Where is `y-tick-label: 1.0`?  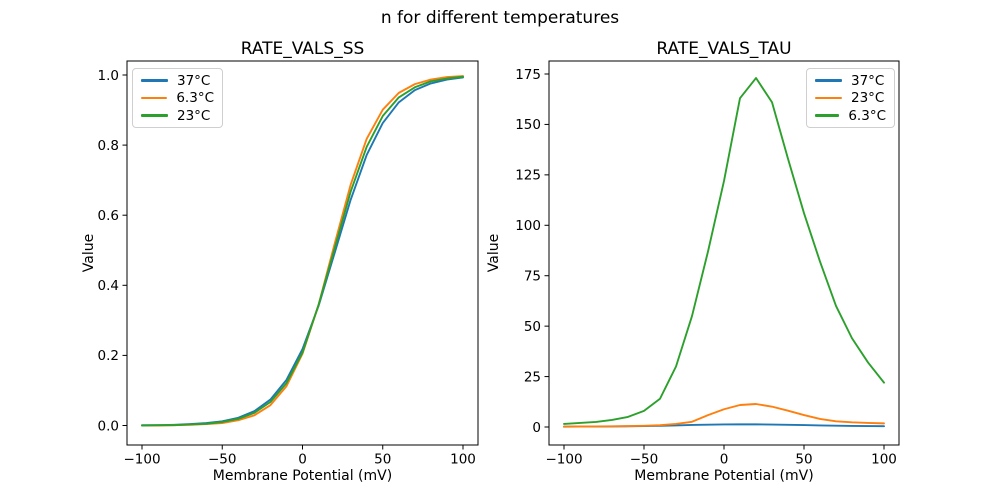
y-tick-label: 1.0 is located at coordinates (108, 76).